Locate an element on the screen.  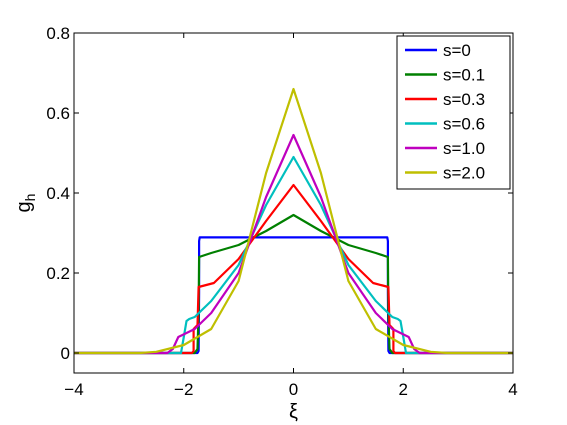
y-tick-label: 0.8 is located at coordinates (58, 33).